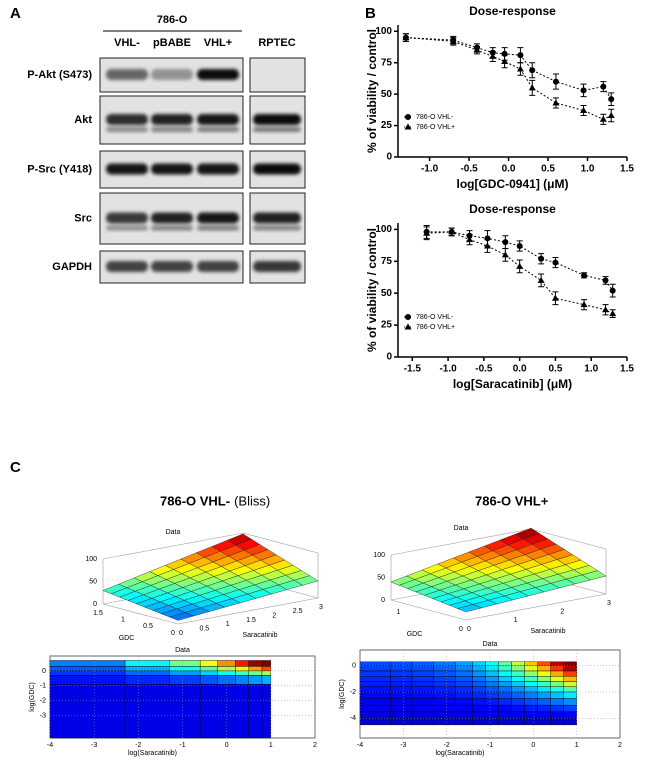  I want to click on x-tick-label: -1, so click(490, 745).